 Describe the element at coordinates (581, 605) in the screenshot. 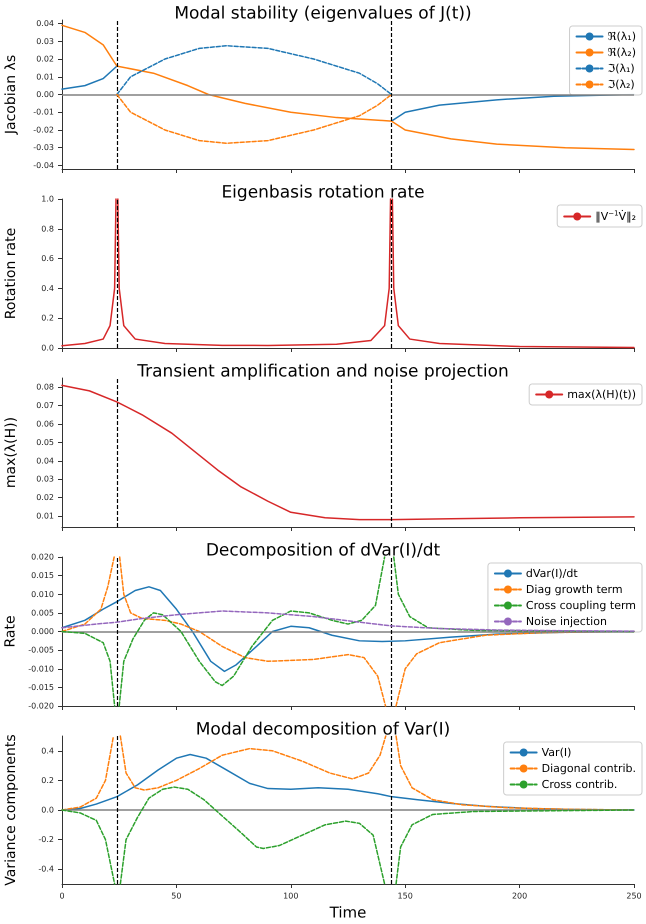

I see `legend-label: Cross coupling term` at that location.